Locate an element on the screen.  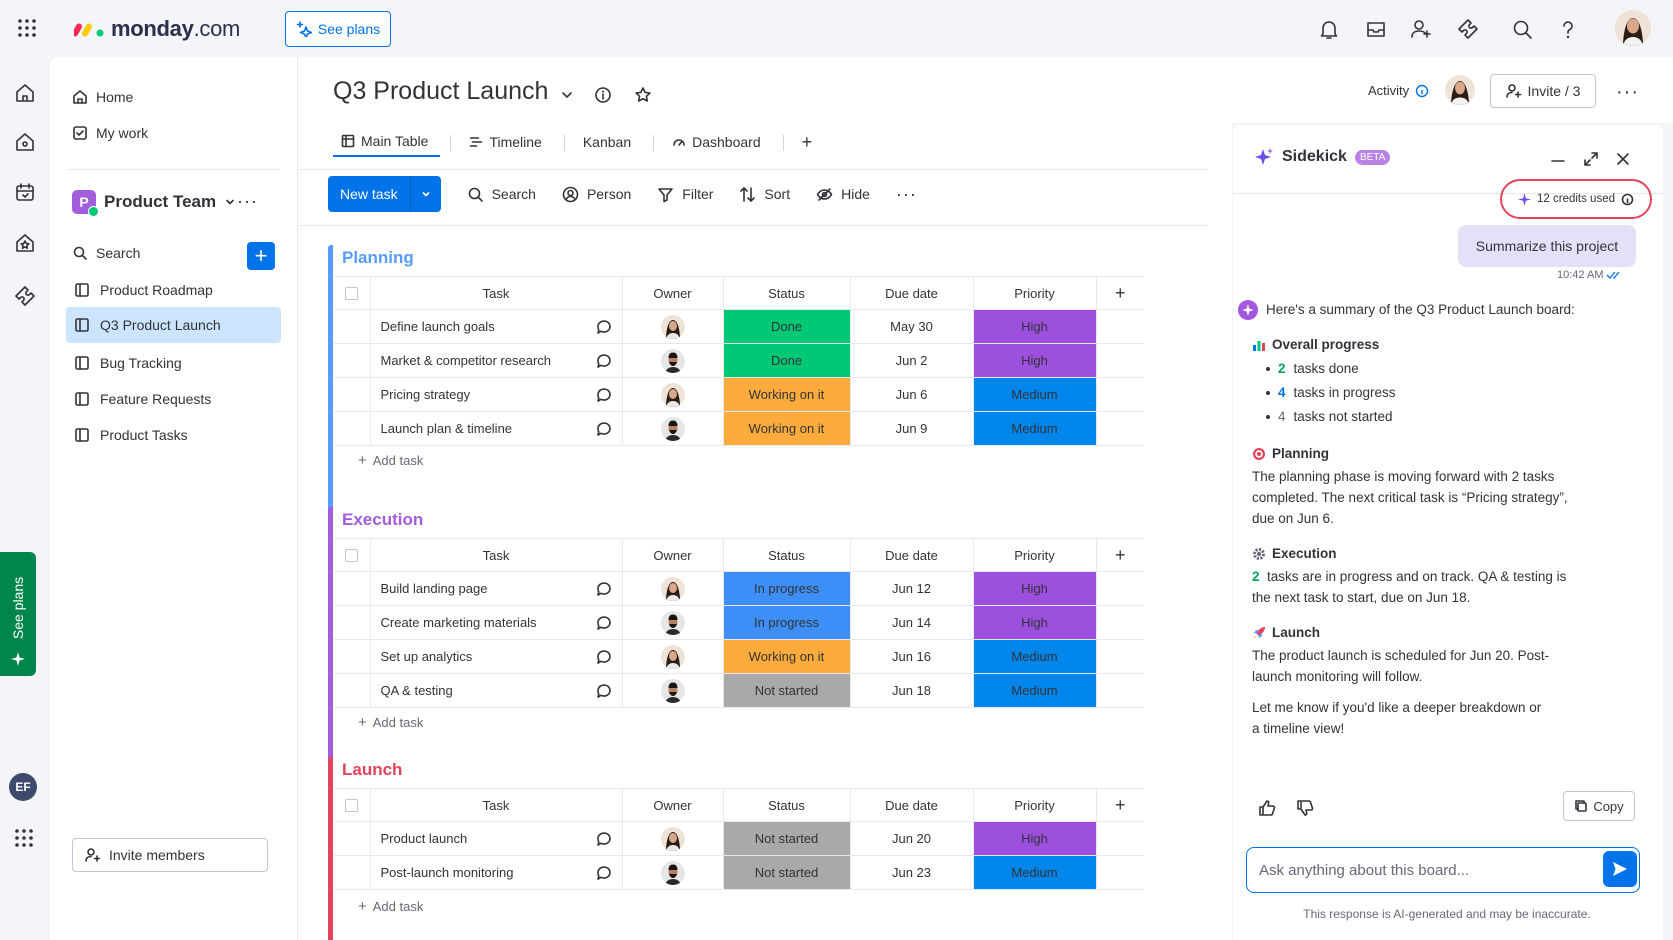
task-cell: Market & competitor research is located at coordinates (496, 360).